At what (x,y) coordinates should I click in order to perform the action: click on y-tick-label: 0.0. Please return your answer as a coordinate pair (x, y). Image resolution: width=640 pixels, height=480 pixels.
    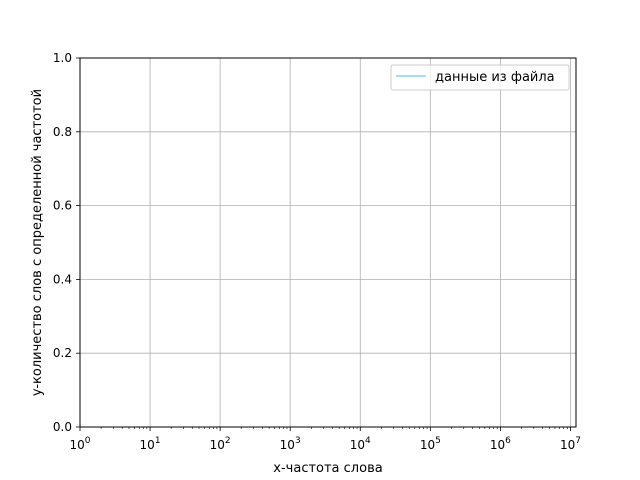
    Looking at the image, I should click on (62, 427).